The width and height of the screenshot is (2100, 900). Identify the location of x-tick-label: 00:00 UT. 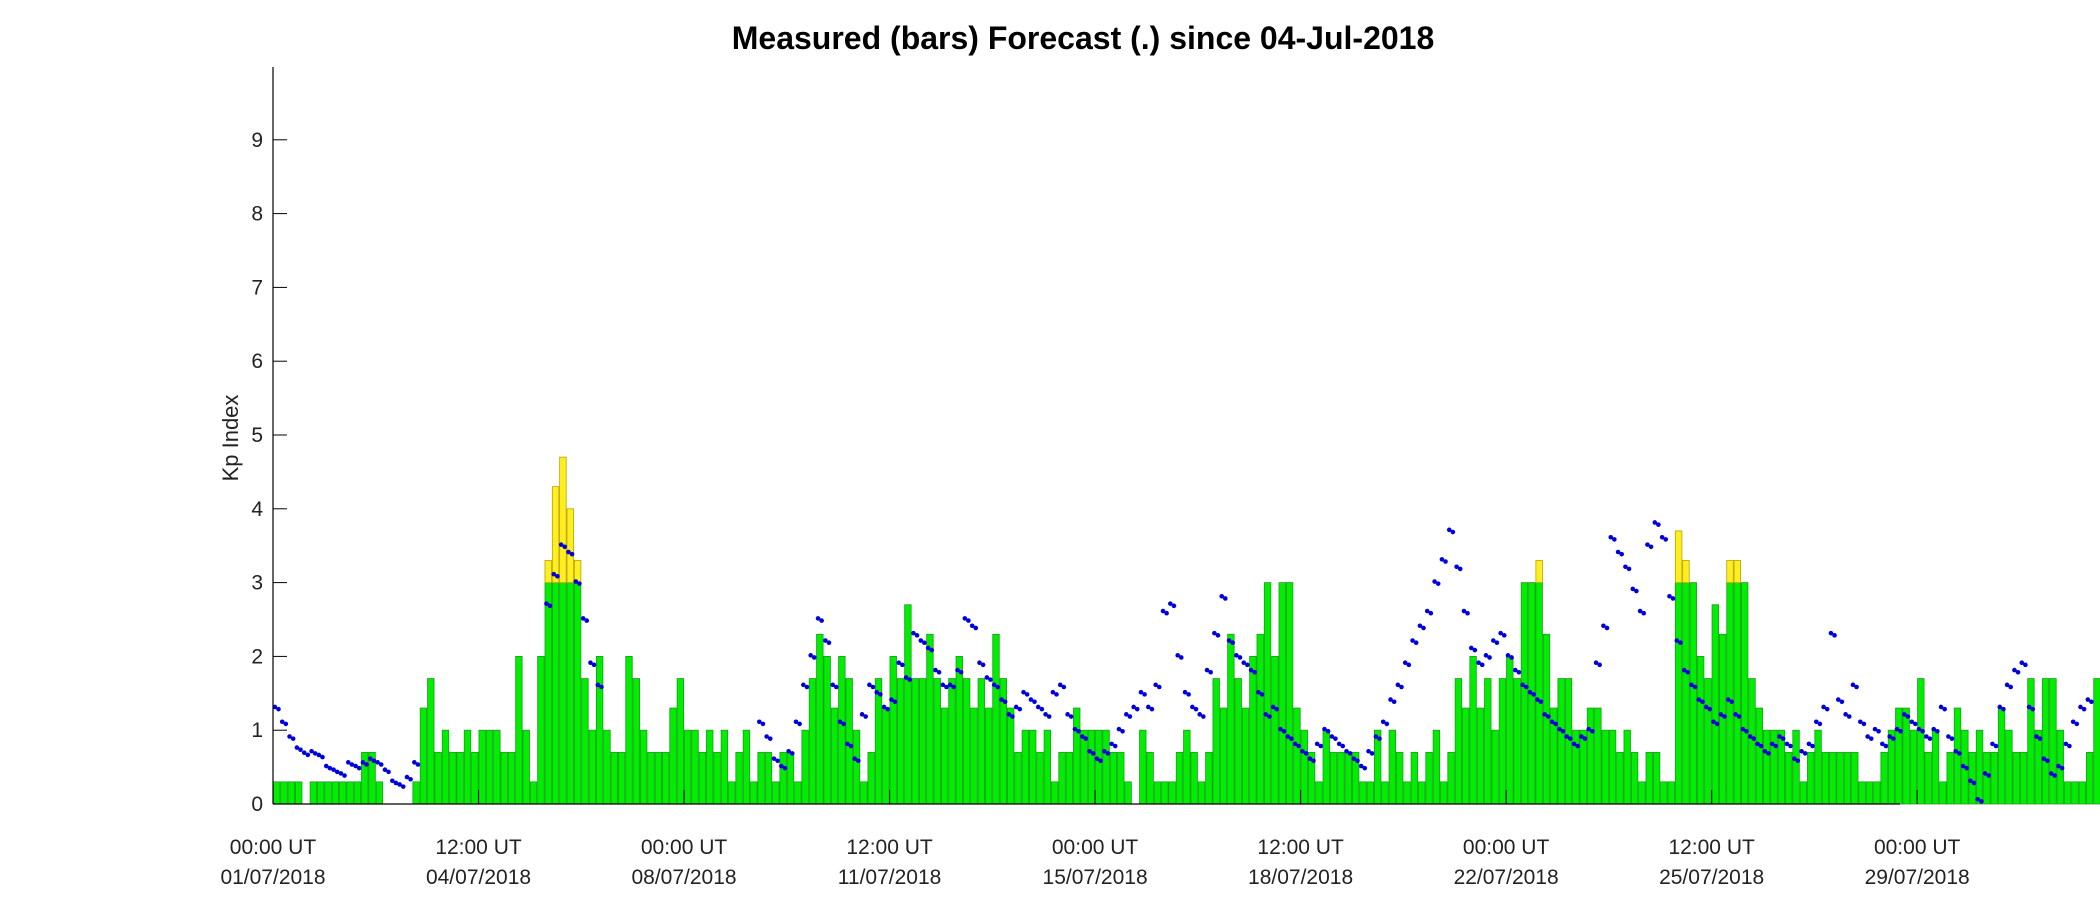
(1095, 847).